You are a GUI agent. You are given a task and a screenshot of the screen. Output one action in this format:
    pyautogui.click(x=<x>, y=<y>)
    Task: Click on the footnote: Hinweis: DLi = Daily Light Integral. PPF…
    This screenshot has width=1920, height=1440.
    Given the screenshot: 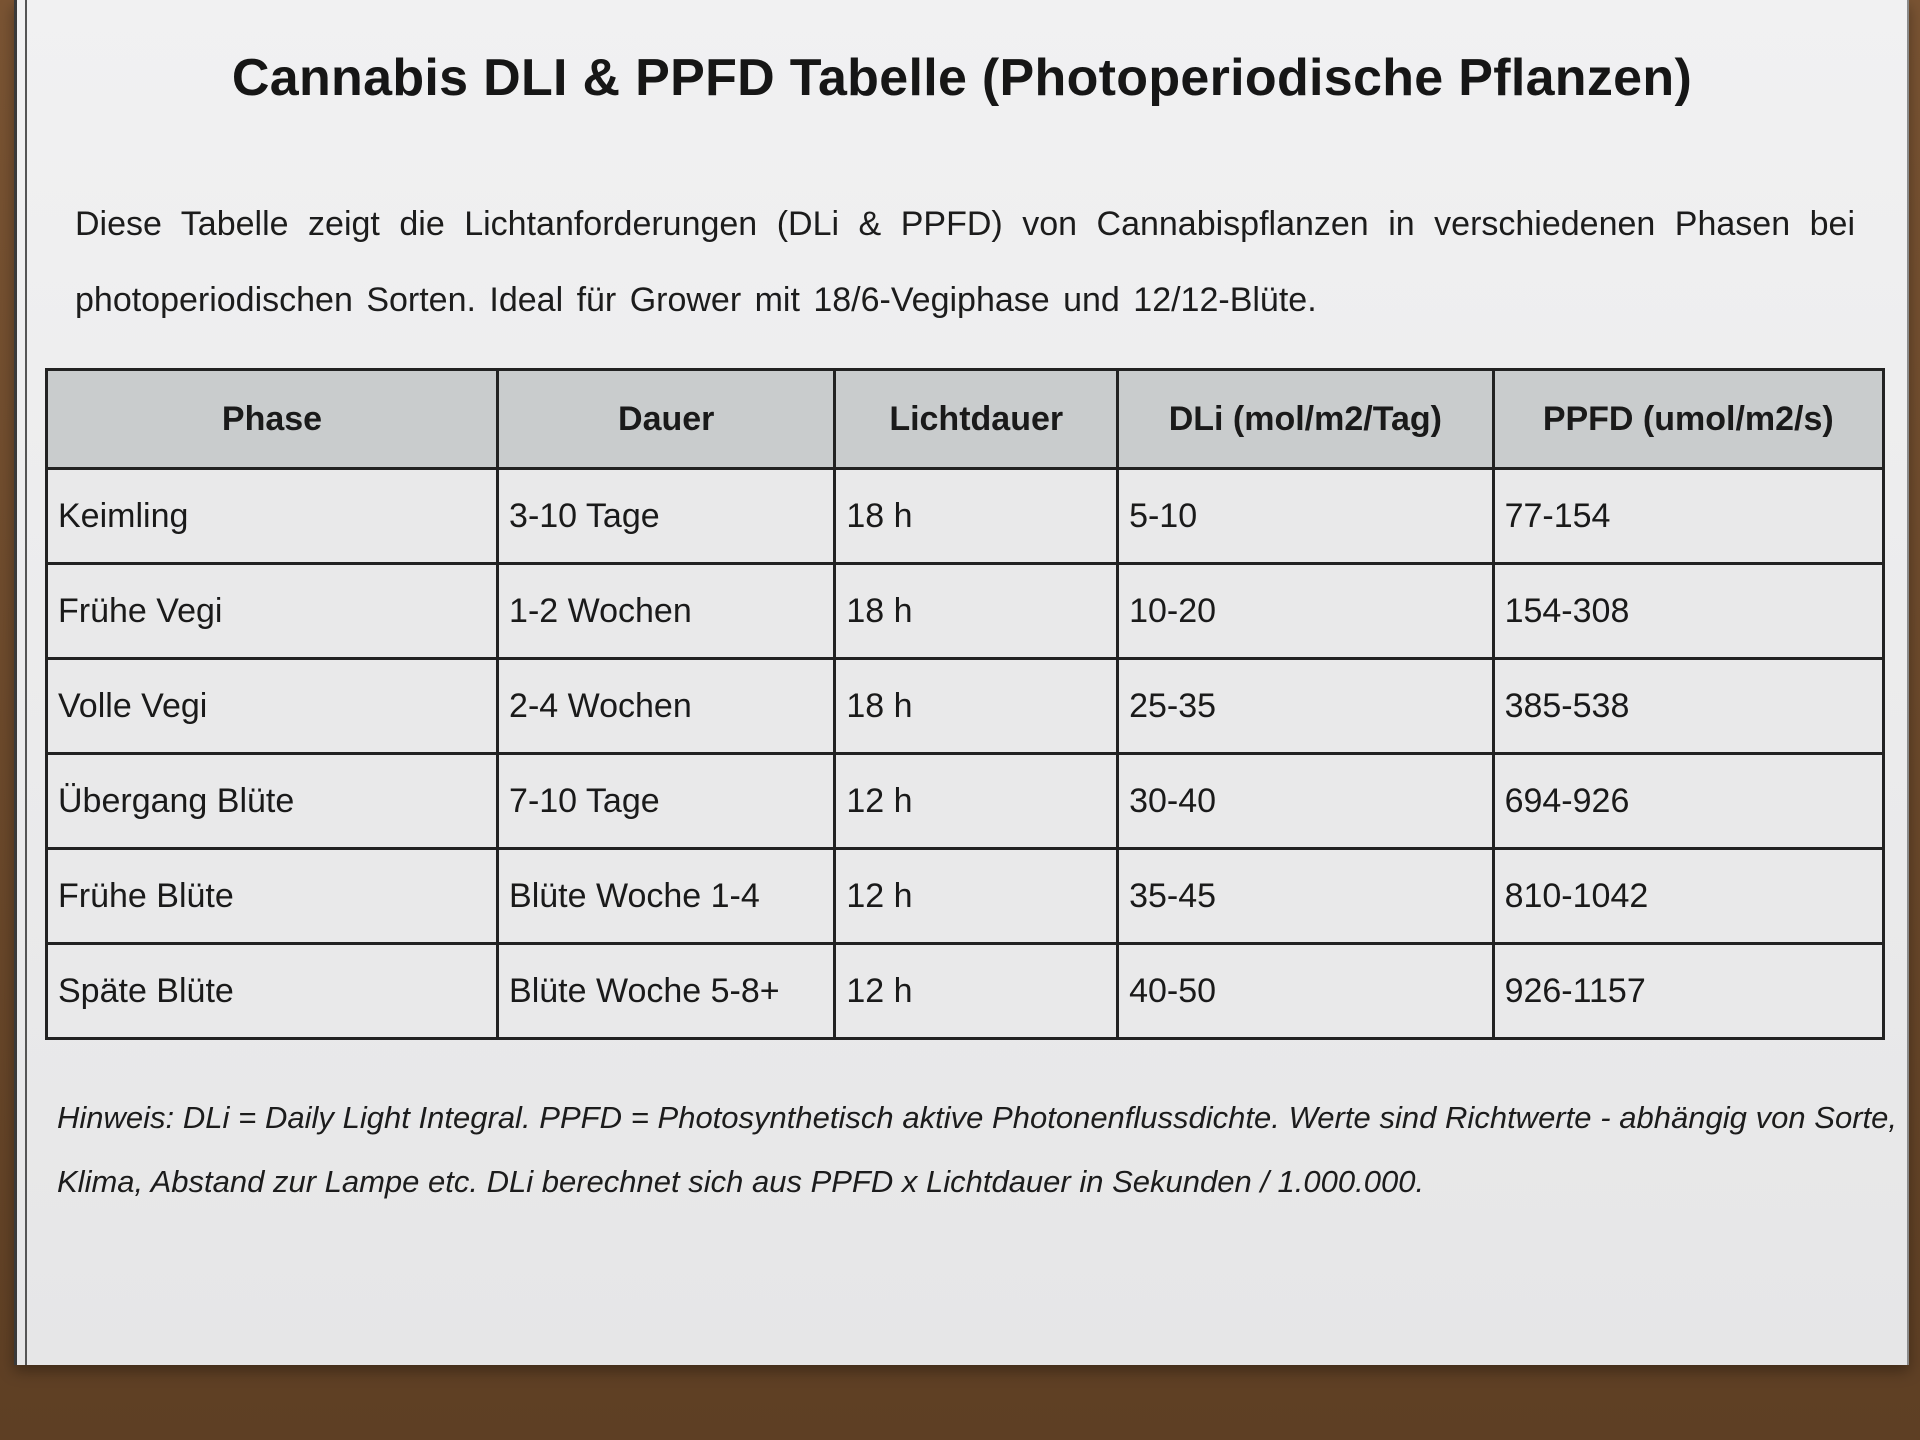 What is the action you would take?
    pyautogui.click(x=977, y=1149)
    